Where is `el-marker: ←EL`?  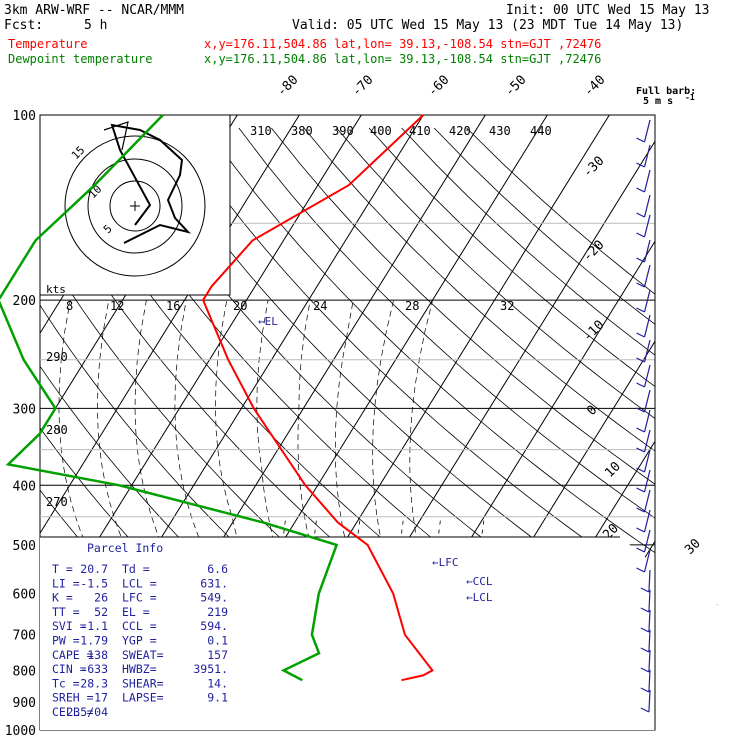
el-marker: ←EL is located at coordinates (268, 321).